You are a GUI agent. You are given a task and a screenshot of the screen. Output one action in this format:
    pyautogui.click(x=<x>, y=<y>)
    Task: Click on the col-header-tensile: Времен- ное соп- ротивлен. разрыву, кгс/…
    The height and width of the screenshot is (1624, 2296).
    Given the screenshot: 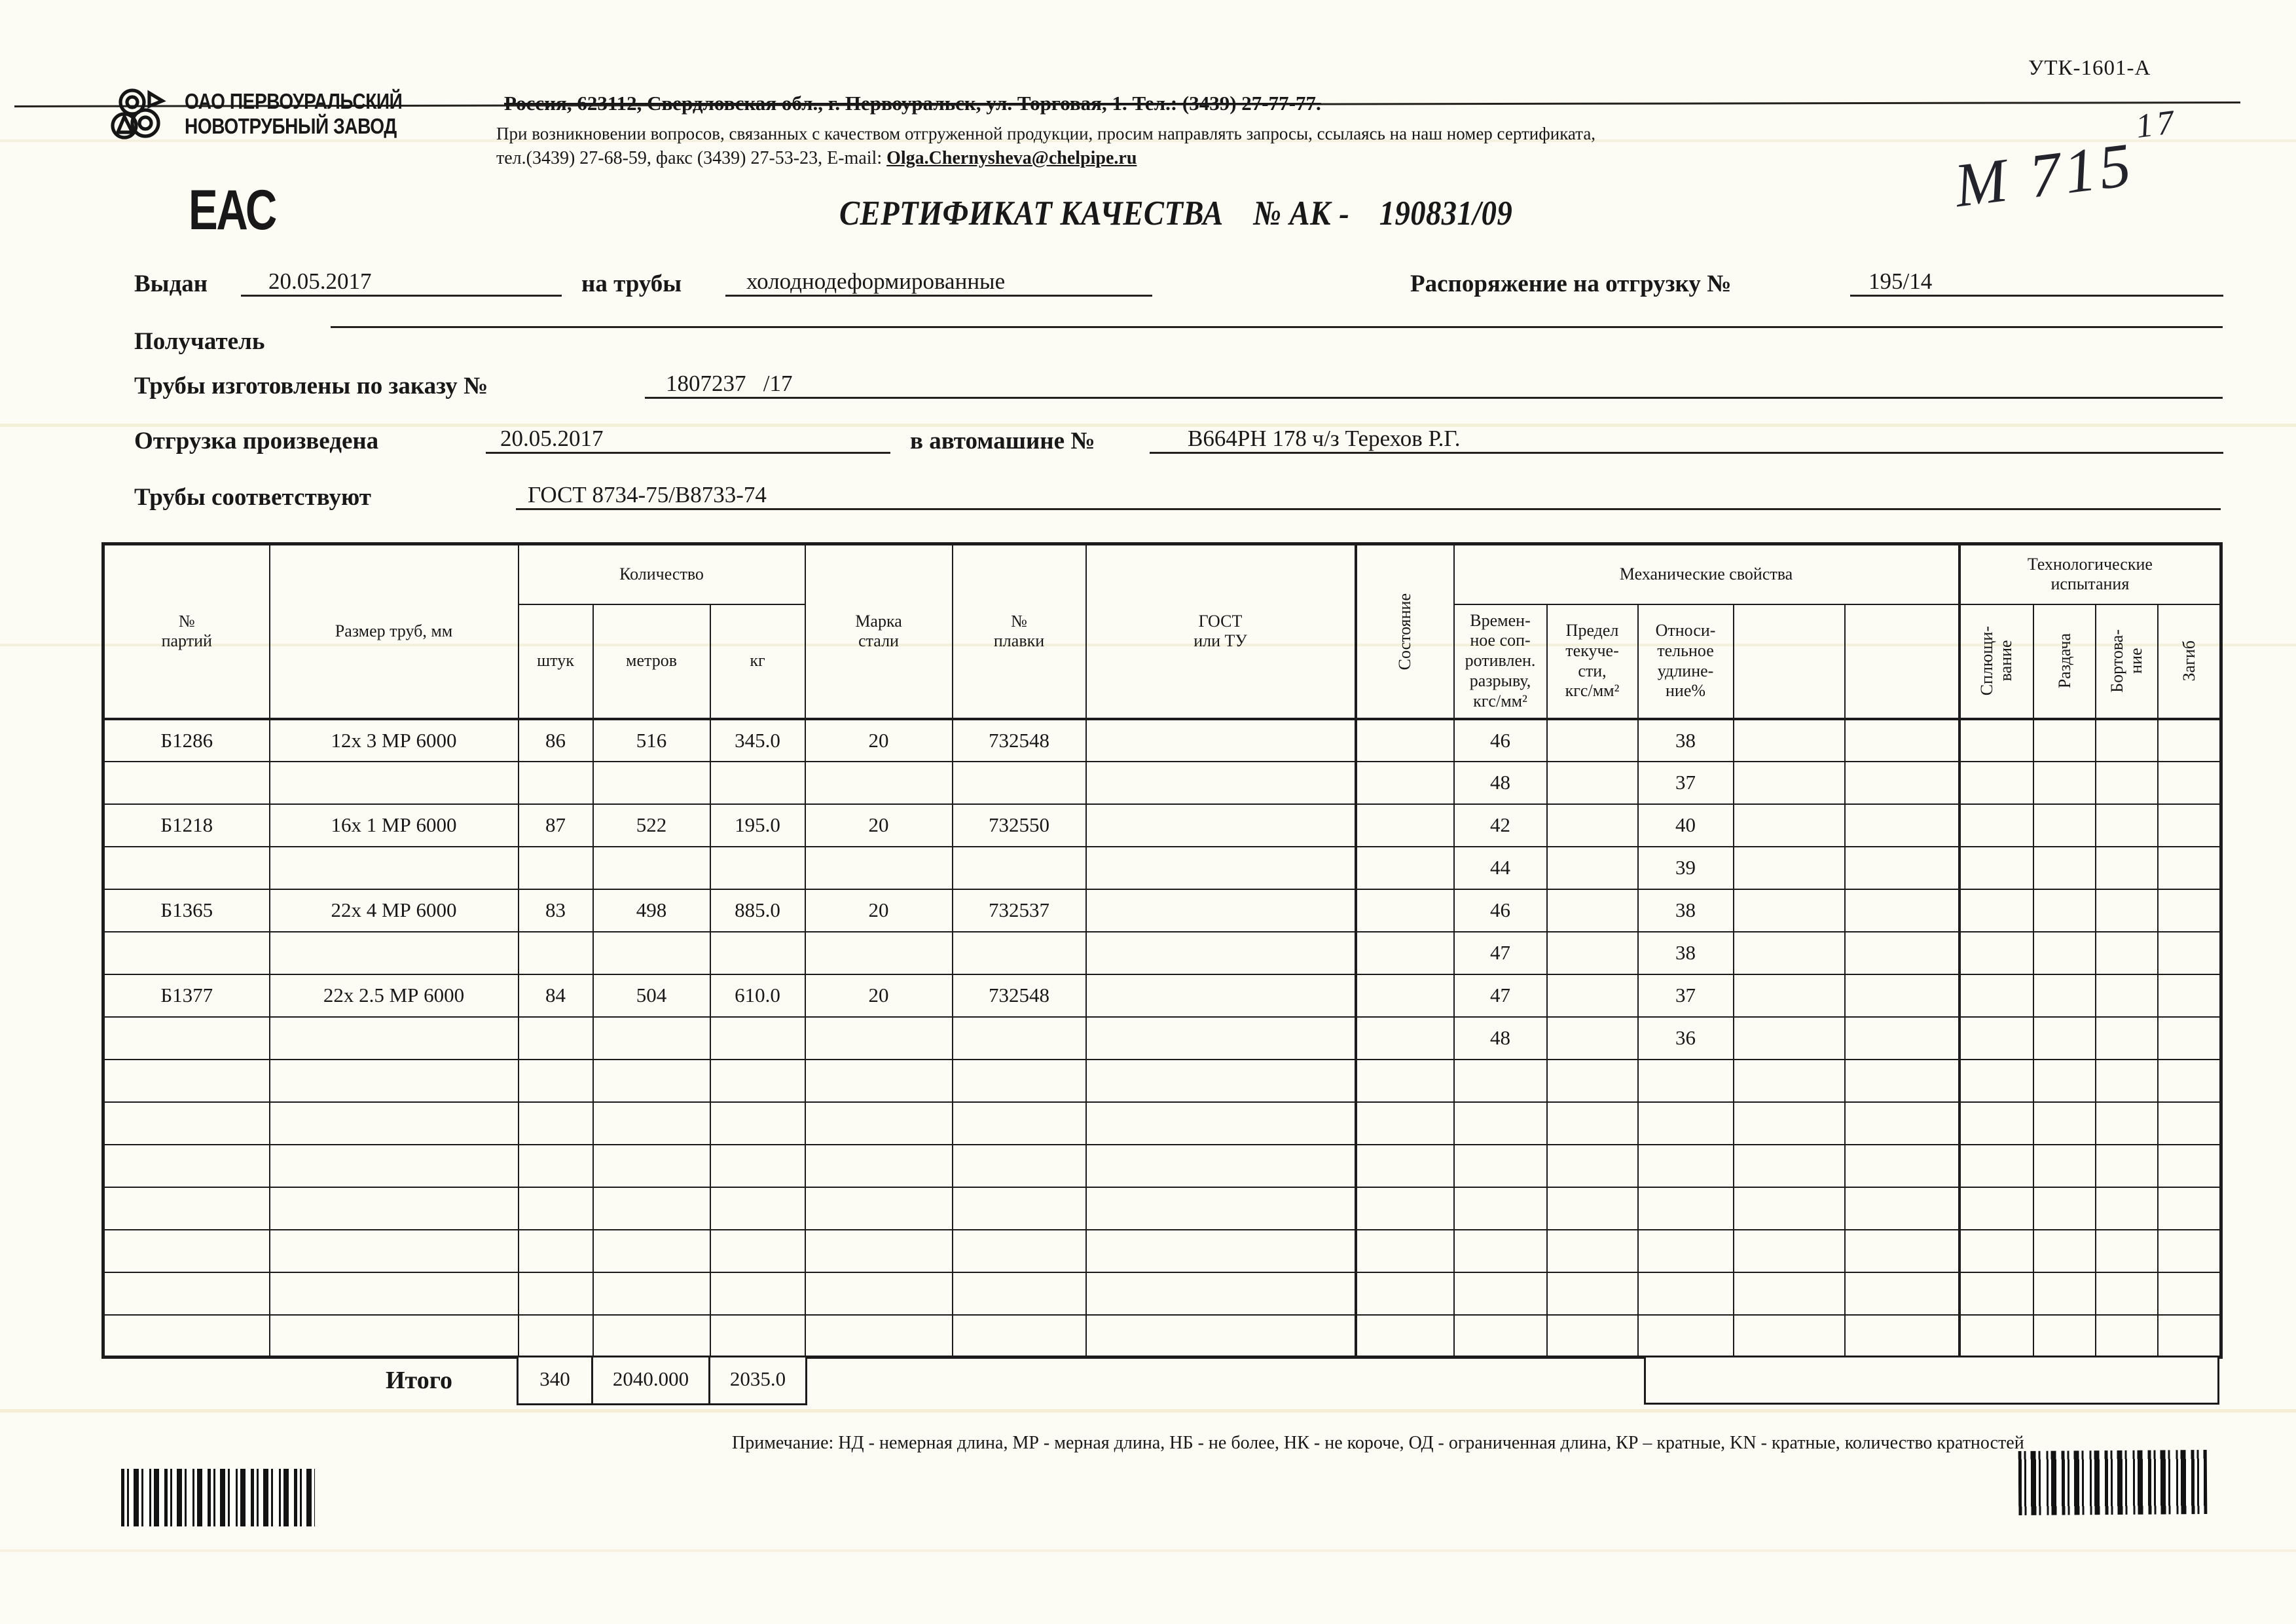 What is the action you would take?
    pyautogui.click(x=1500, y=661)
    